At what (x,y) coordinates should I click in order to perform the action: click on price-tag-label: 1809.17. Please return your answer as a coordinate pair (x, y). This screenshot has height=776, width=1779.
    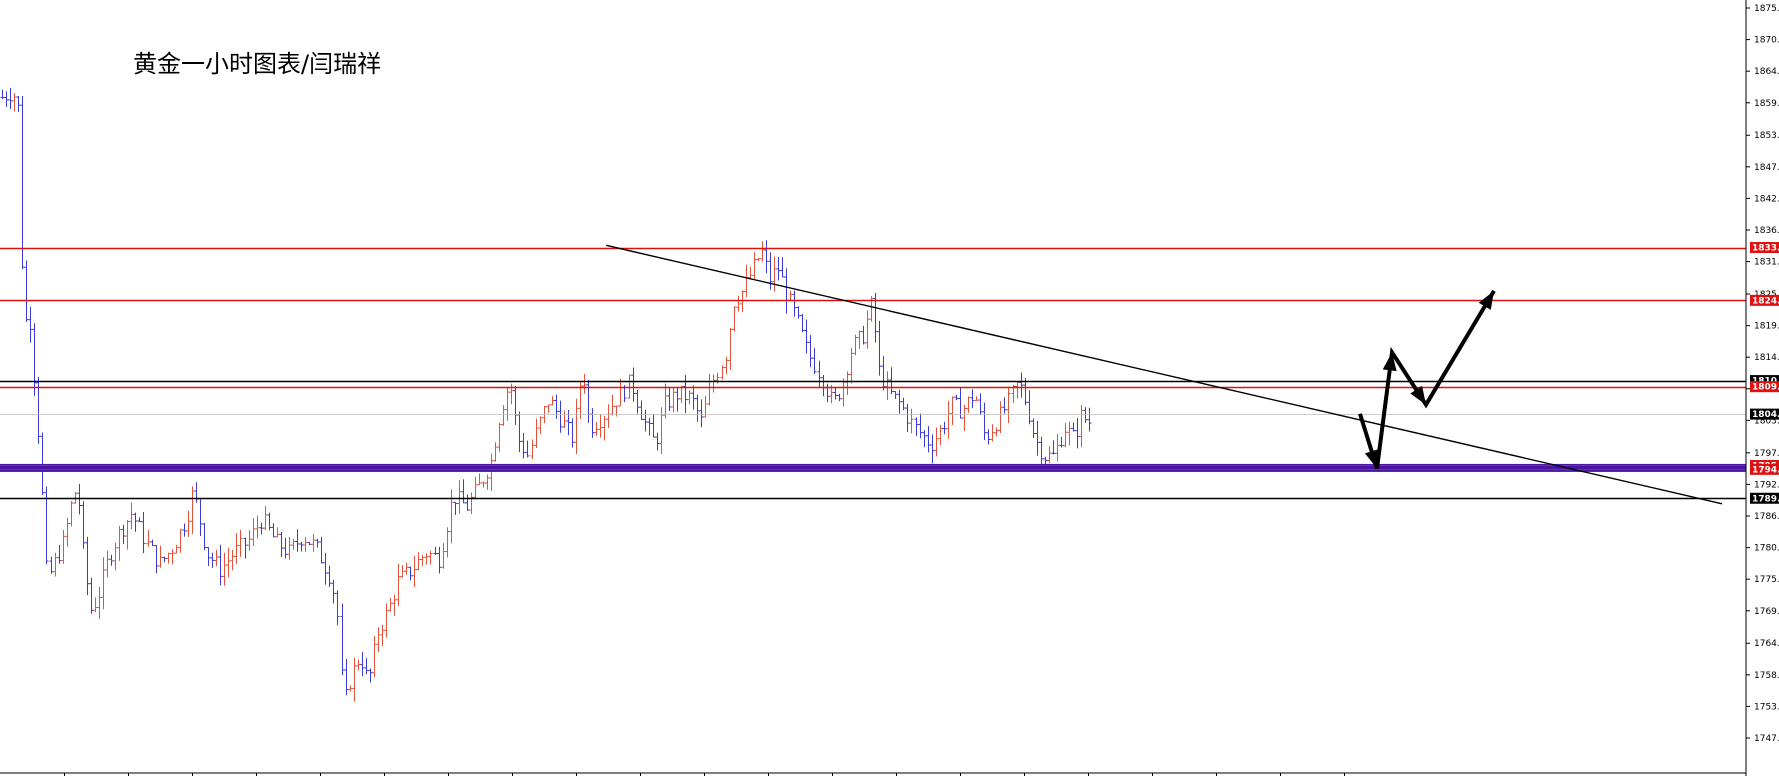
    Looking at the image, I should click on (1765, 388).